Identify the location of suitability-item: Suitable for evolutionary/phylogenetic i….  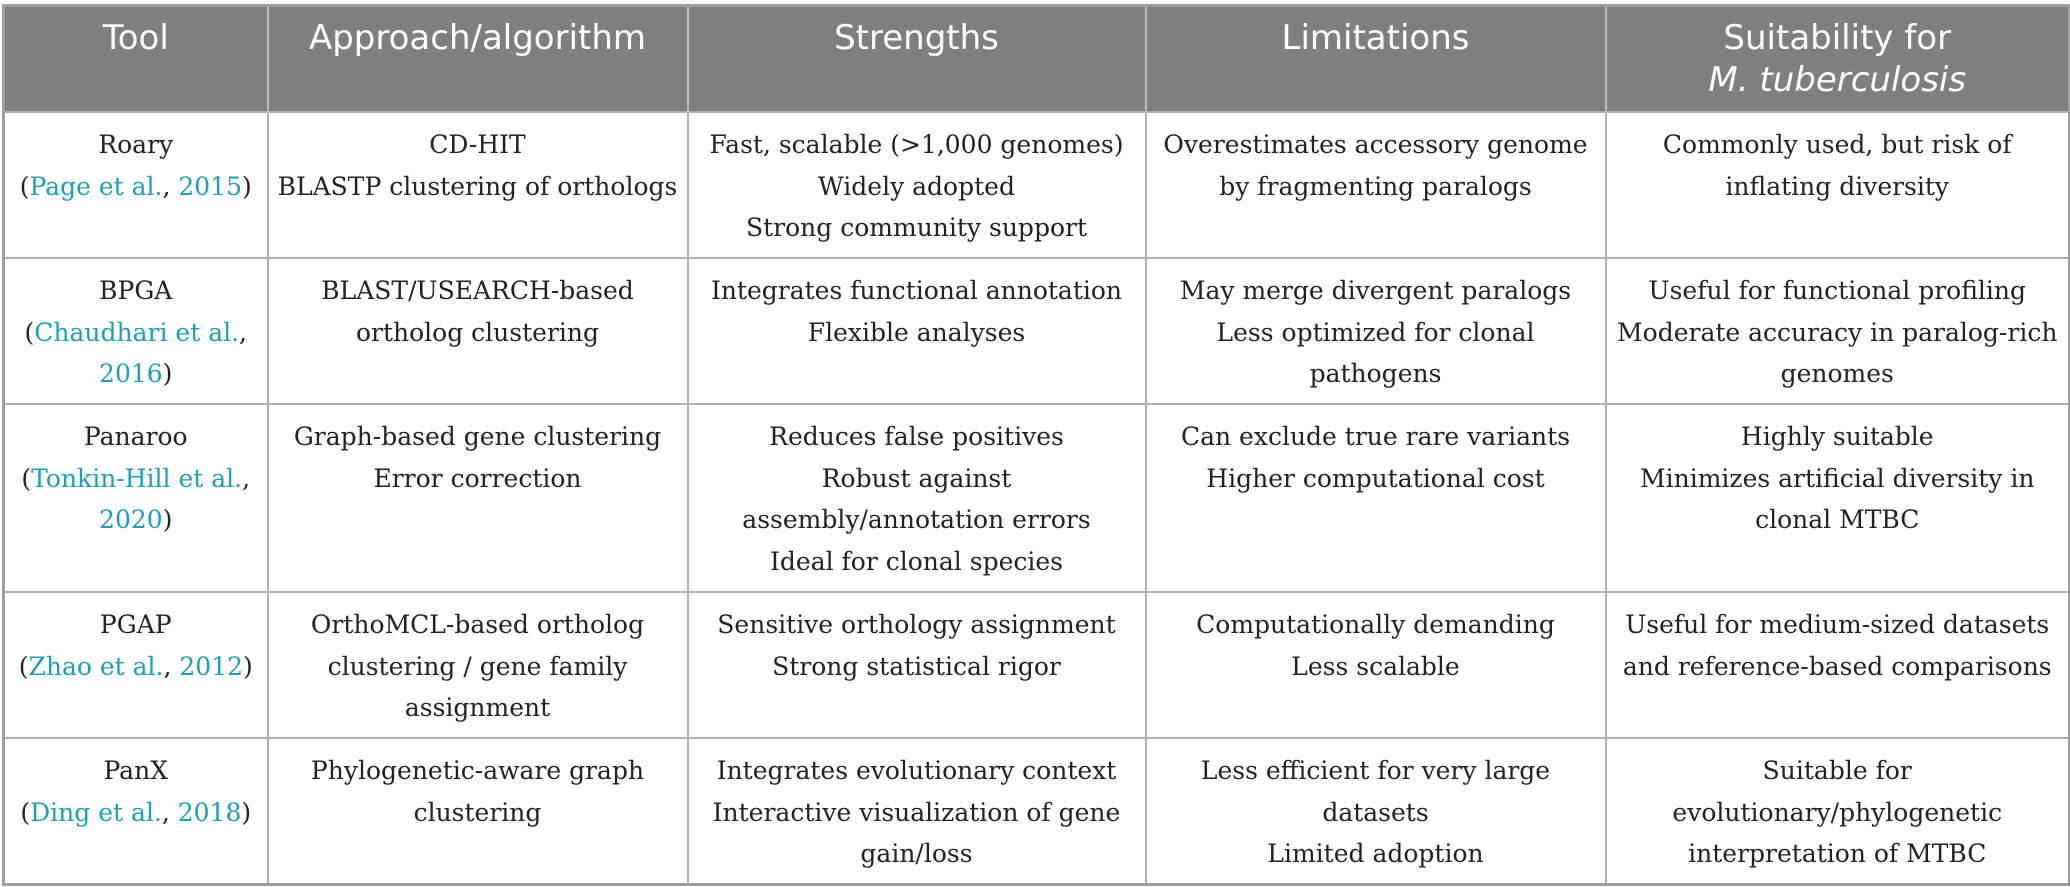
(1837, 812).